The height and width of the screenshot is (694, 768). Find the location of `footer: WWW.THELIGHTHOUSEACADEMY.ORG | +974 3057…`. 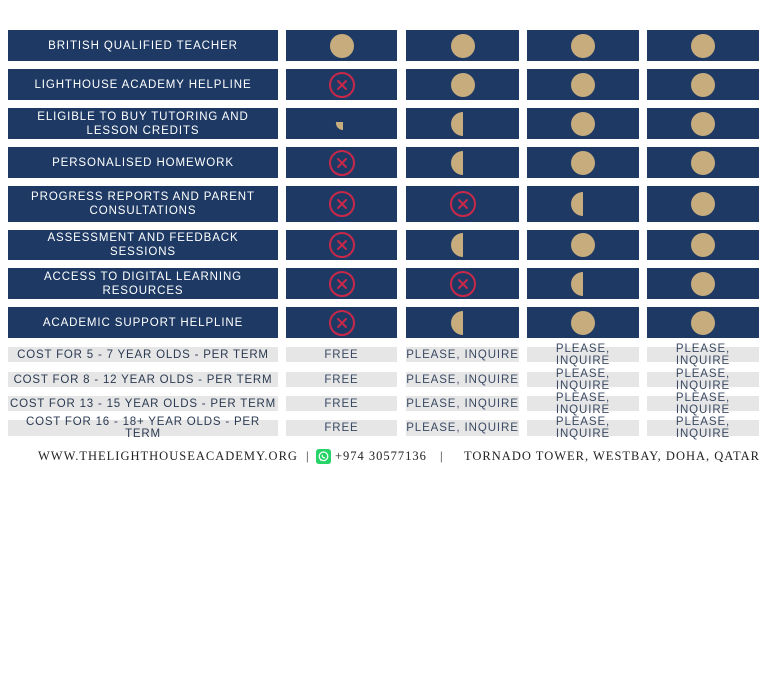

footer: WWW.THELIGHTHOUSEACADEMY.ORG | +974 3057… is located at coordinates (384, 458).